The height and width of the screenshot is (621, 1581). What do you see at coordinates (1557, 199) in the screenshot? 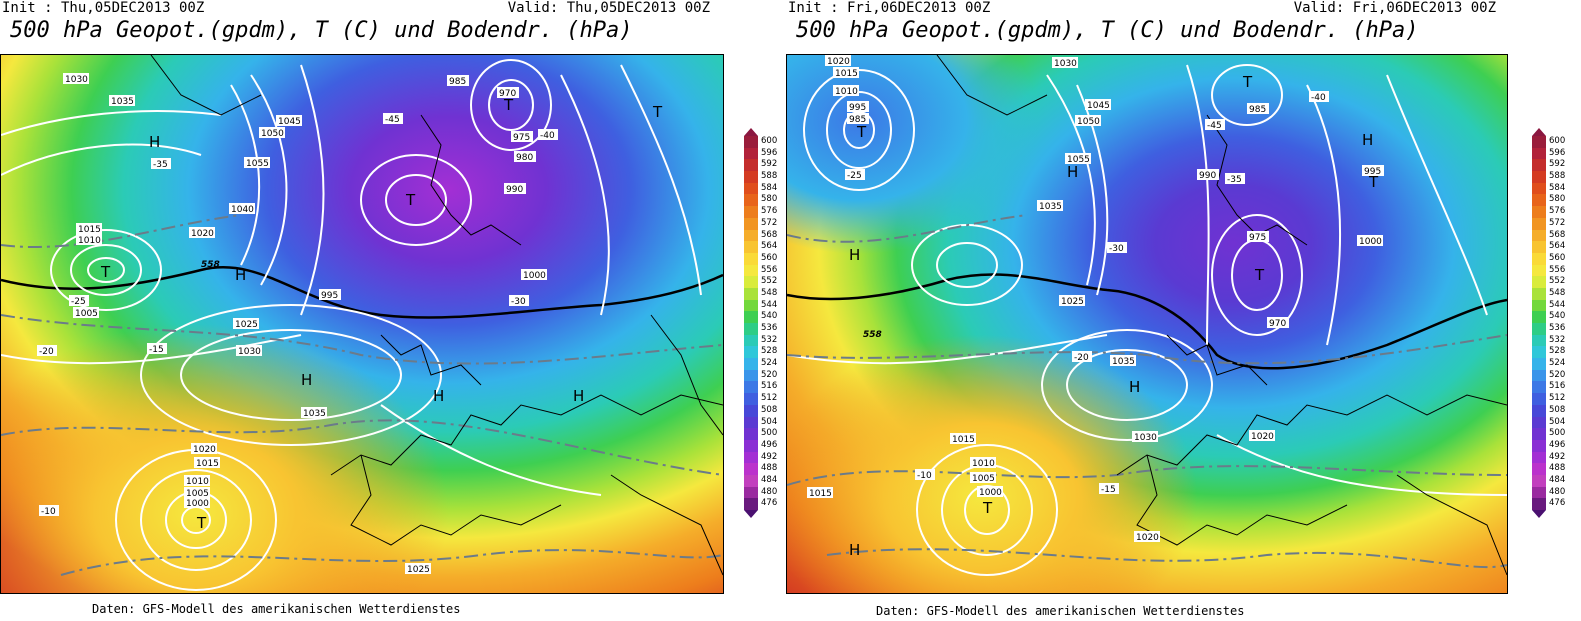
I see `legend-label: 580` at bounding box center [1557, 199].